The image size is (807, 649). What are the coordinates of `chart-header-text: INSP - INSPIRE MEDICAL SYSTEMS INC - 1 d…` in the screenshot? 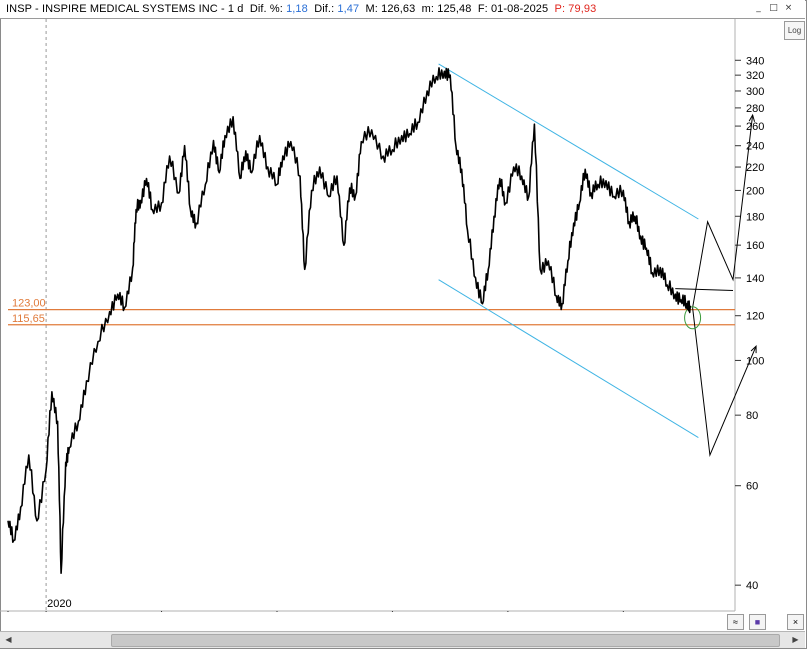 It's located at (301, 9).